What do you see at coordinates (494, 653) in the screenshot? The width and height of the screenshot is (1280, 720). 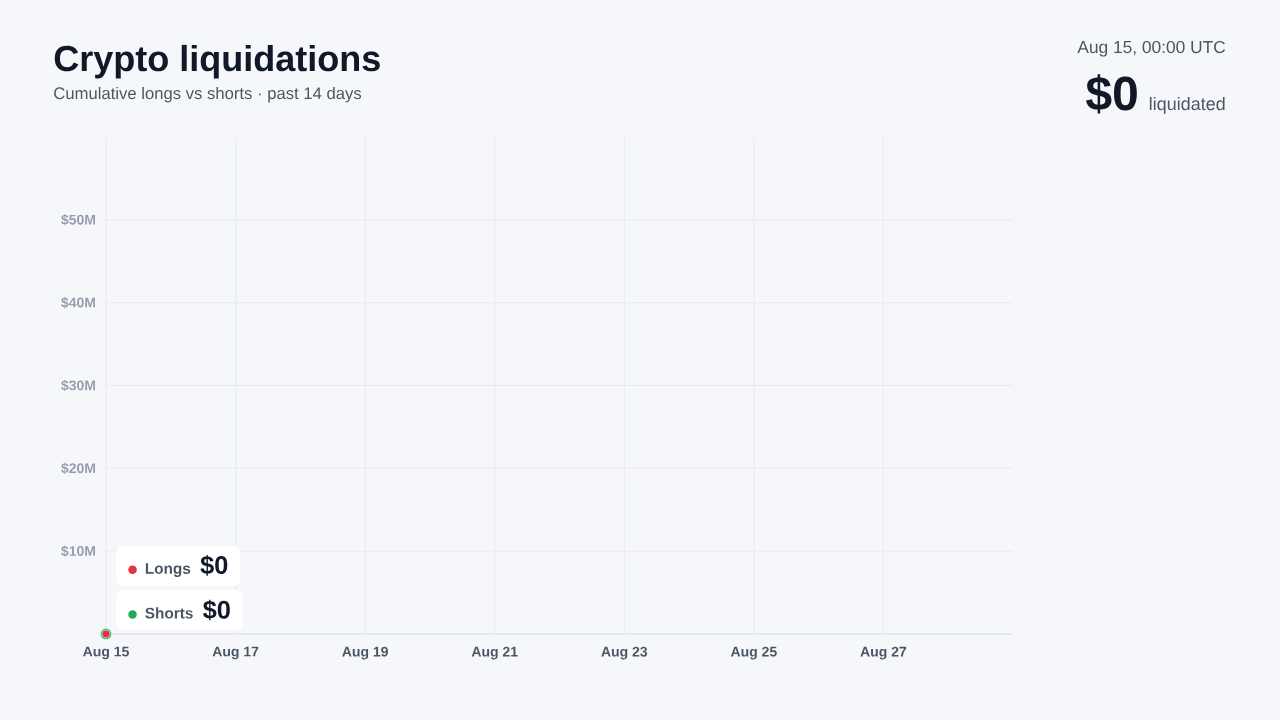 I see `x-tick-label: Aug 21` at bounding box center [494, 653].